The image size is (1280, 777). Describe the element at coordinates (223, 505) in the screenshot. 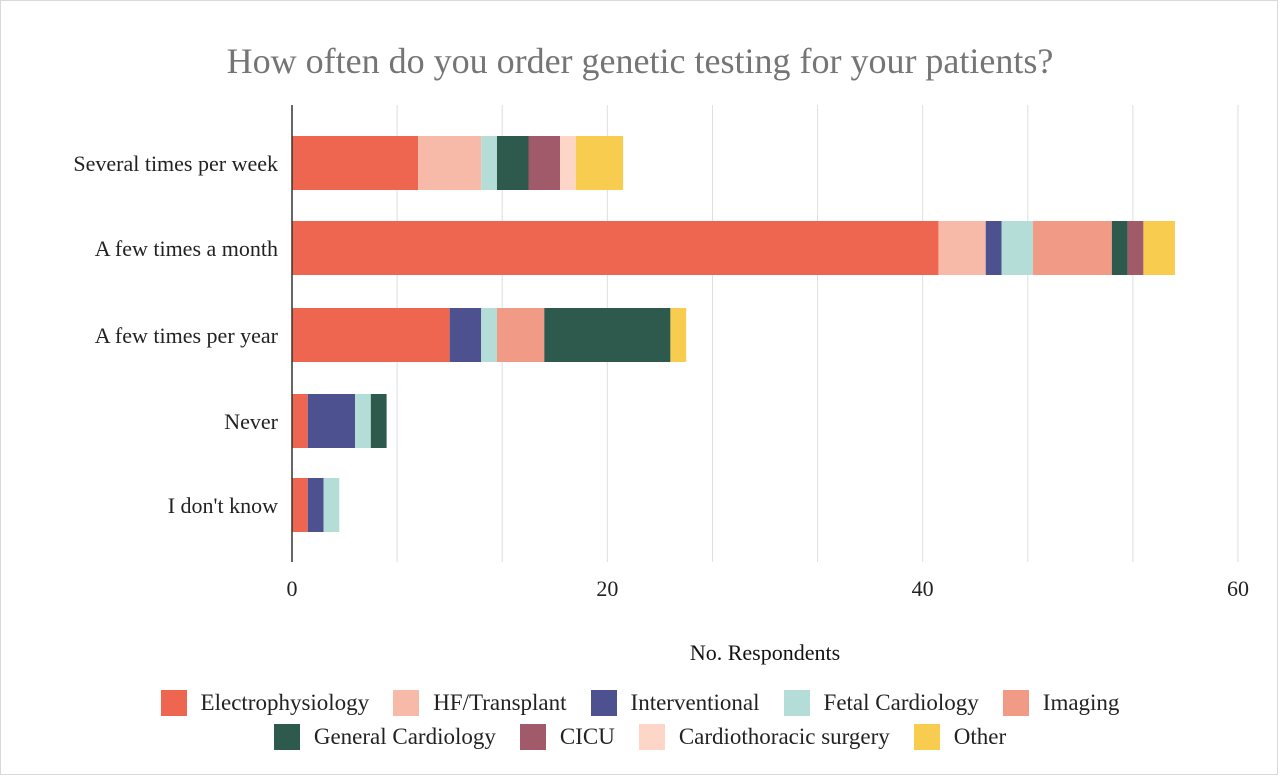

I see `category-label: I don't know` at that location.